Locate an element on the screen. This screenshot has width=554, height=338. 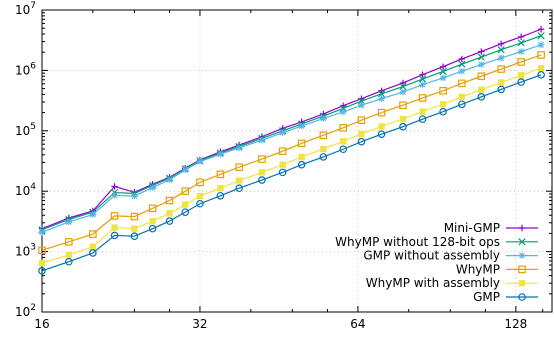
y-tick-label: 10² is located at coordinates (25, 311).